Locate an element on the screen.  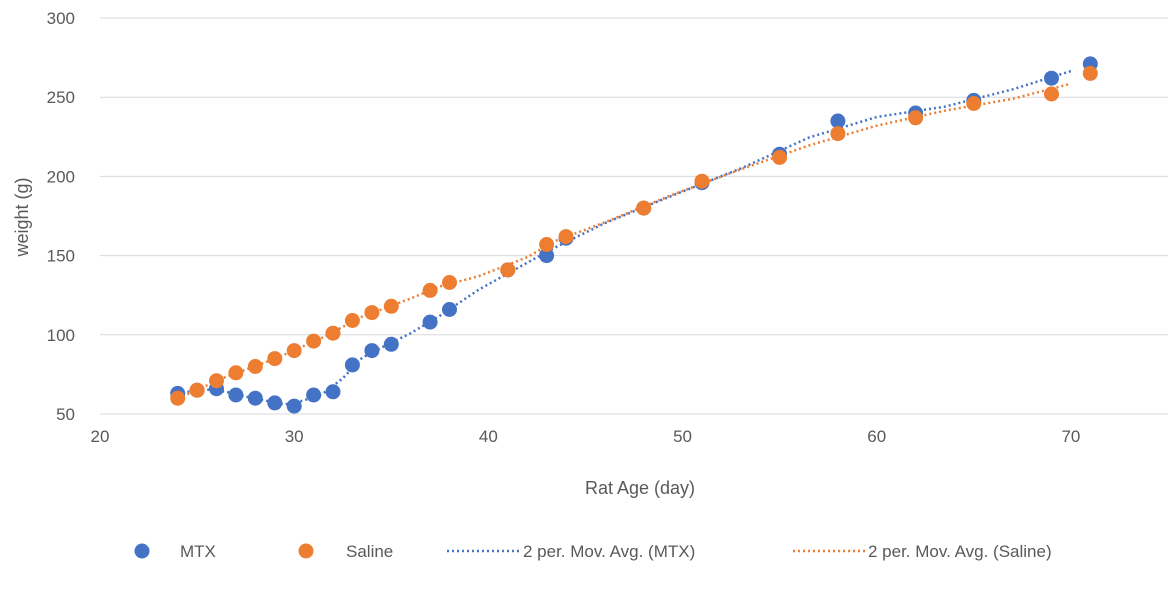
x-tick-label: 30 is located at coordinates (294, 436).